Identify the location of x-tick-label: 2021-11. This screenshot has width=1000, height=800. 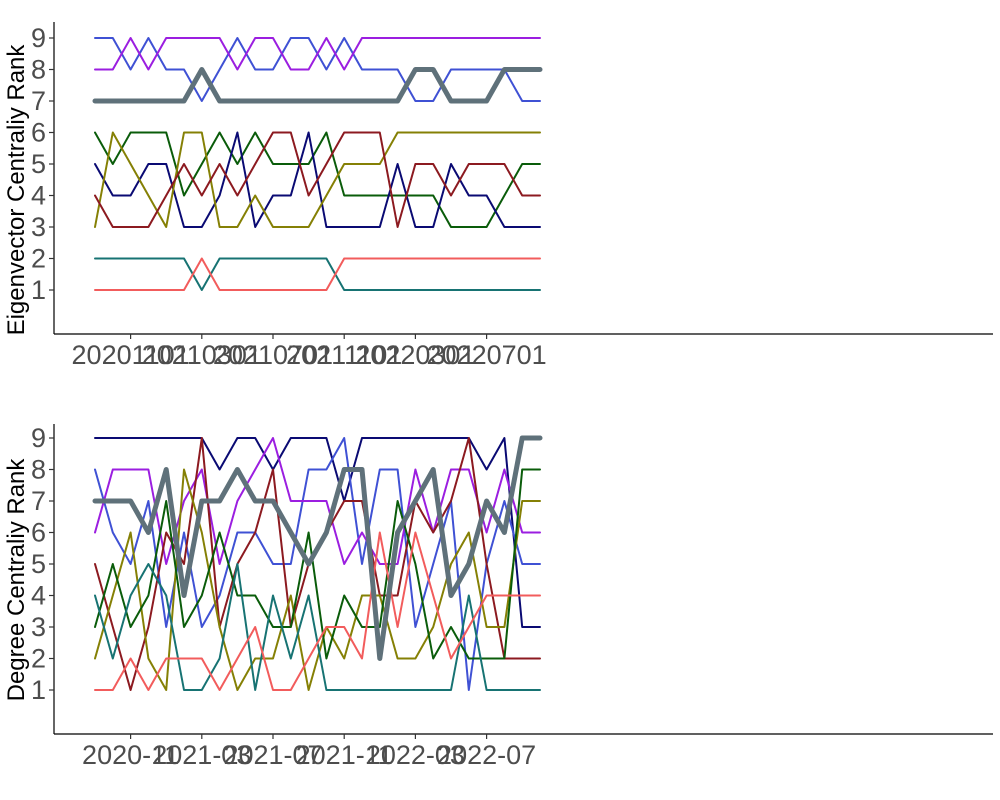
(344, 755).